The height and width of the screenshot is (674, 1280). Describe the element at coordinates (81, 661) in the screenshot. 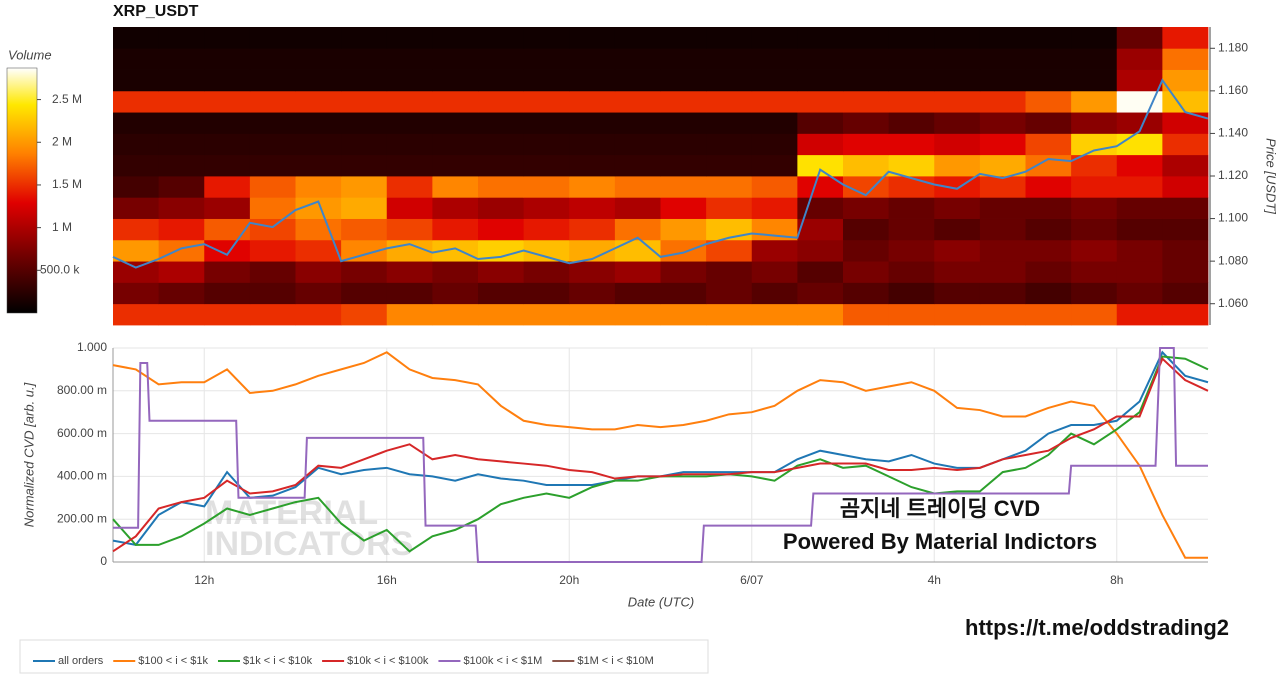

I see `legend-label: all orders` at that location.